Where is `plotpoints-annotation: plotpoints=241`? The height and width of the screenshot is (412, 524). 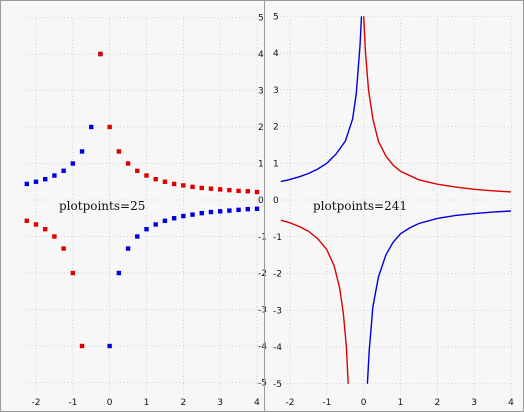
plotpoints-annotation: plotpoints=241 is located at coordinates (360, 206).